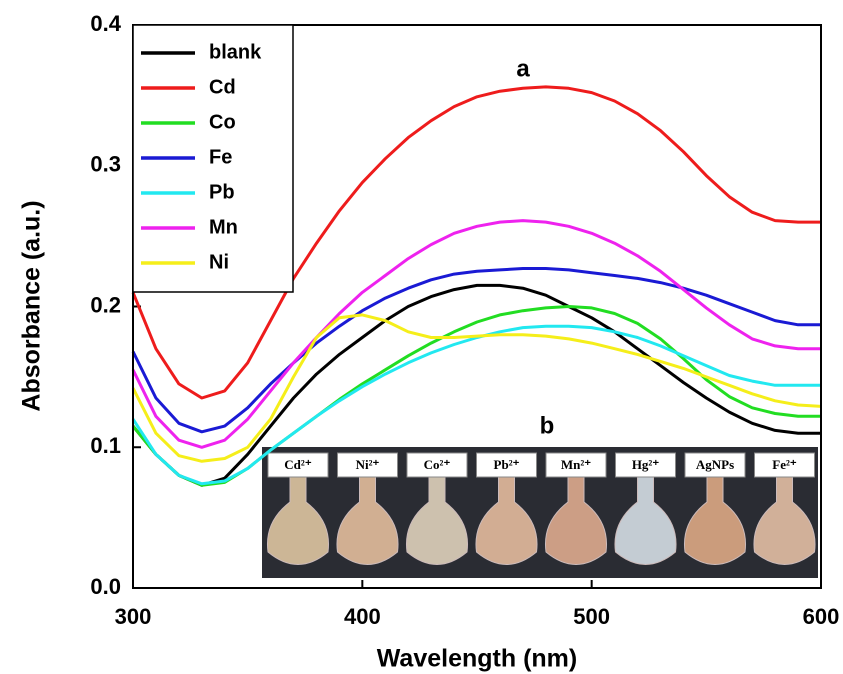 The width and height of the screenshot is (843, 674). I want to click on x-tick-label: 300, so click(133, 616).